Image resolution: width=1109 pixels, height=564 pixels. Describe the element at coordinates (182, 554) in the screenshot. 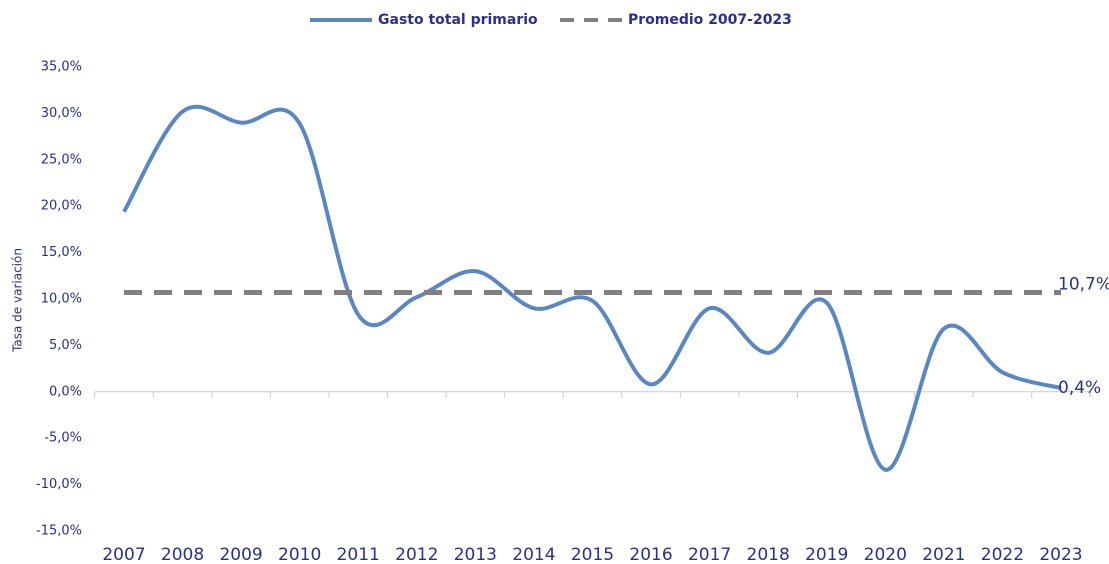

I see `x-tick-label: 2008` at that location.